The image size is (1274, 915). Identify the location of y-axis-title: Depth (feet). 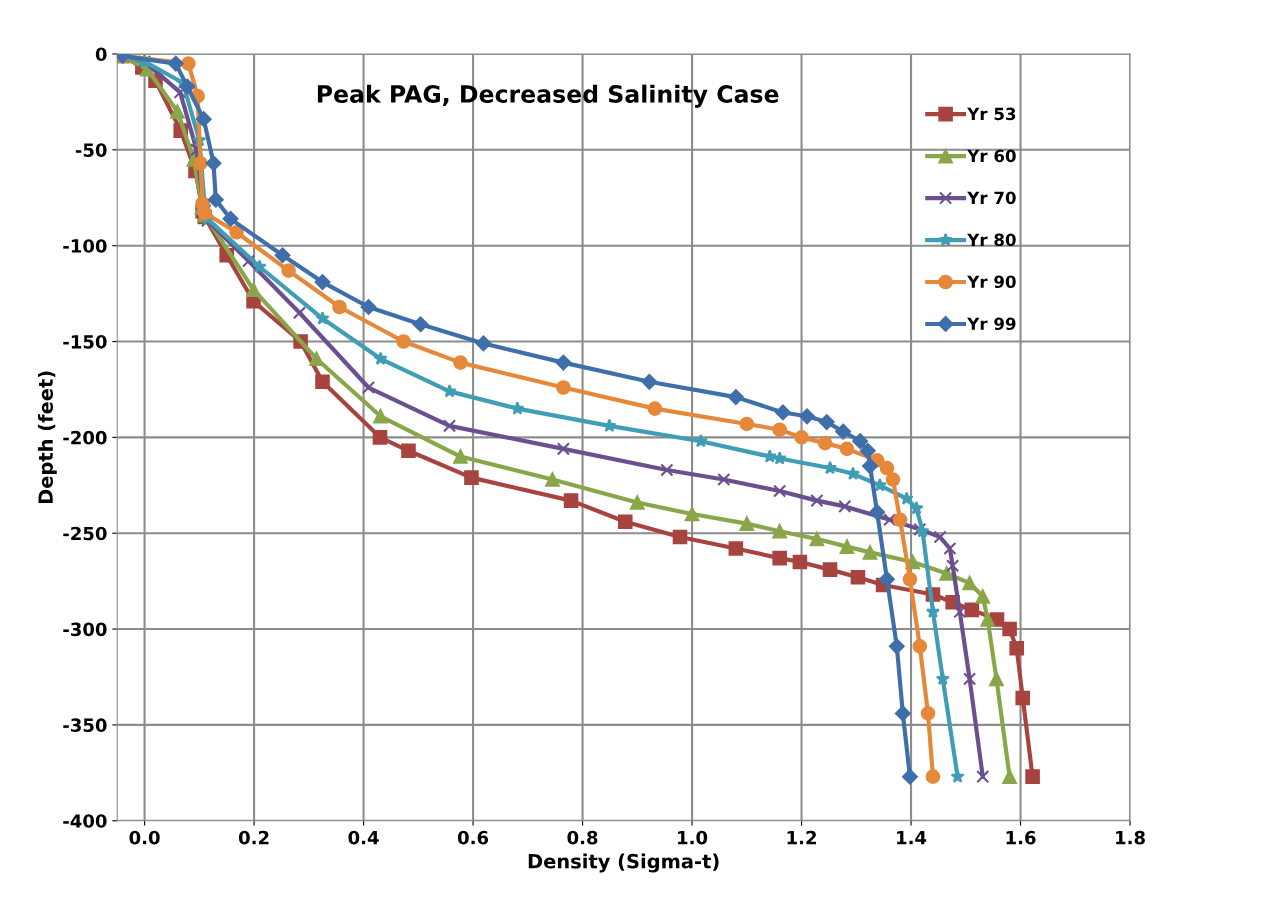
(47, 437).